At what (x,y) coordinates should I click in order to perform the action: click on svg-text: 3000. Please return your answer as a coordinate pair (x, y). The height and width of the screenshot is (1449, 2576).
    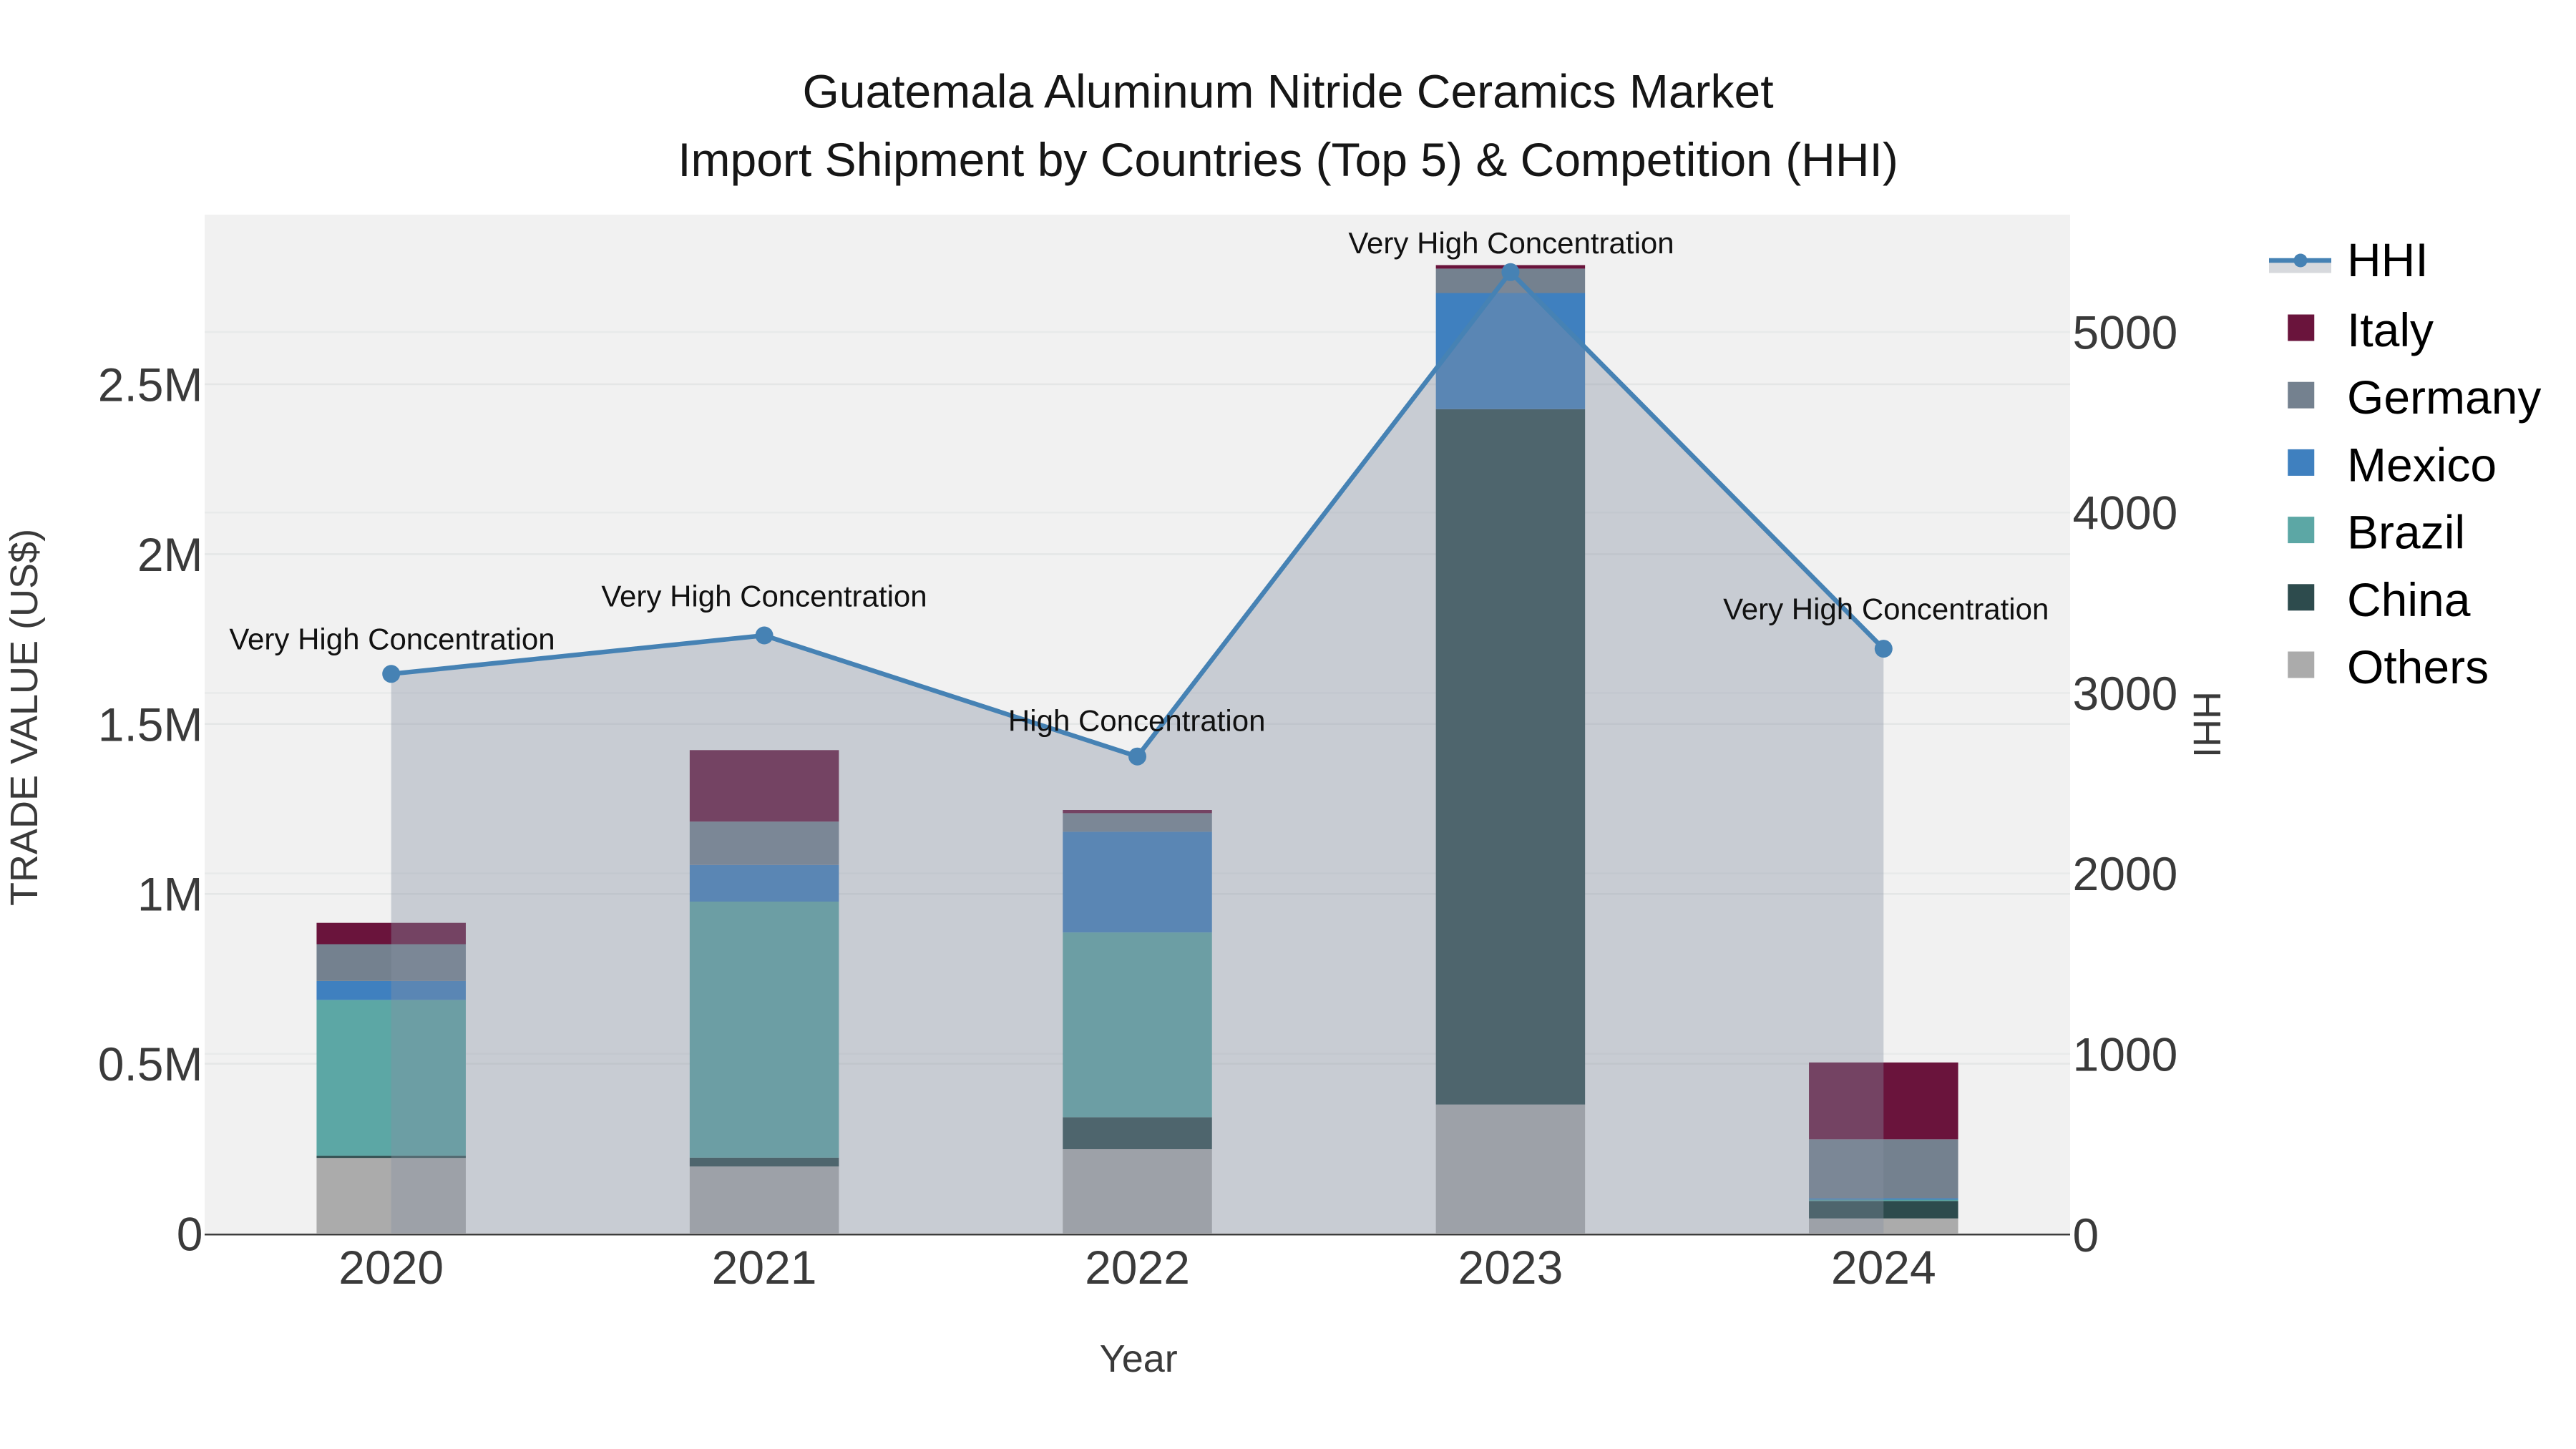
    Looking at the image, I should click on (2125, 693).